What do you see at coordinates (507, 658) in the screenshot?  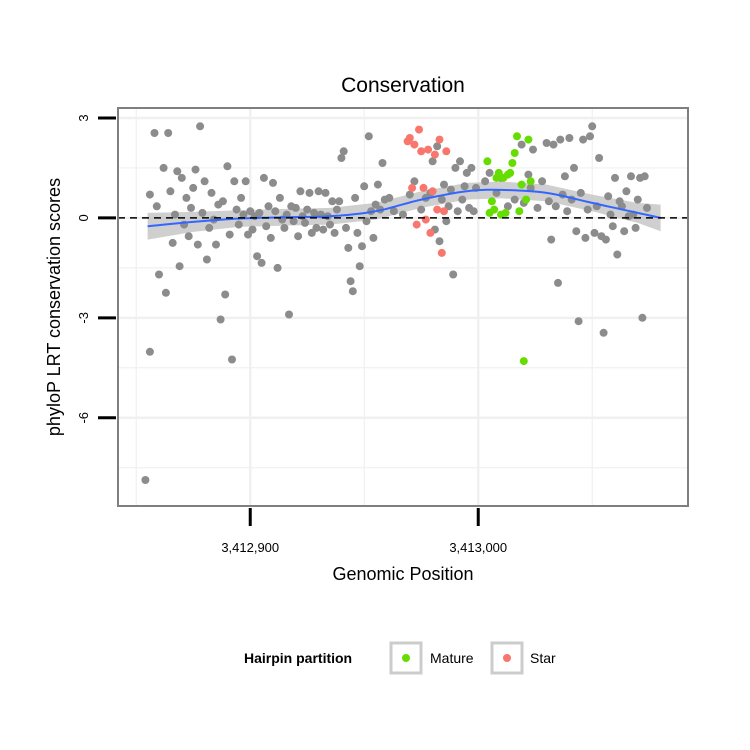 I see `legend-dot-star` at bounding box center [507, 658].